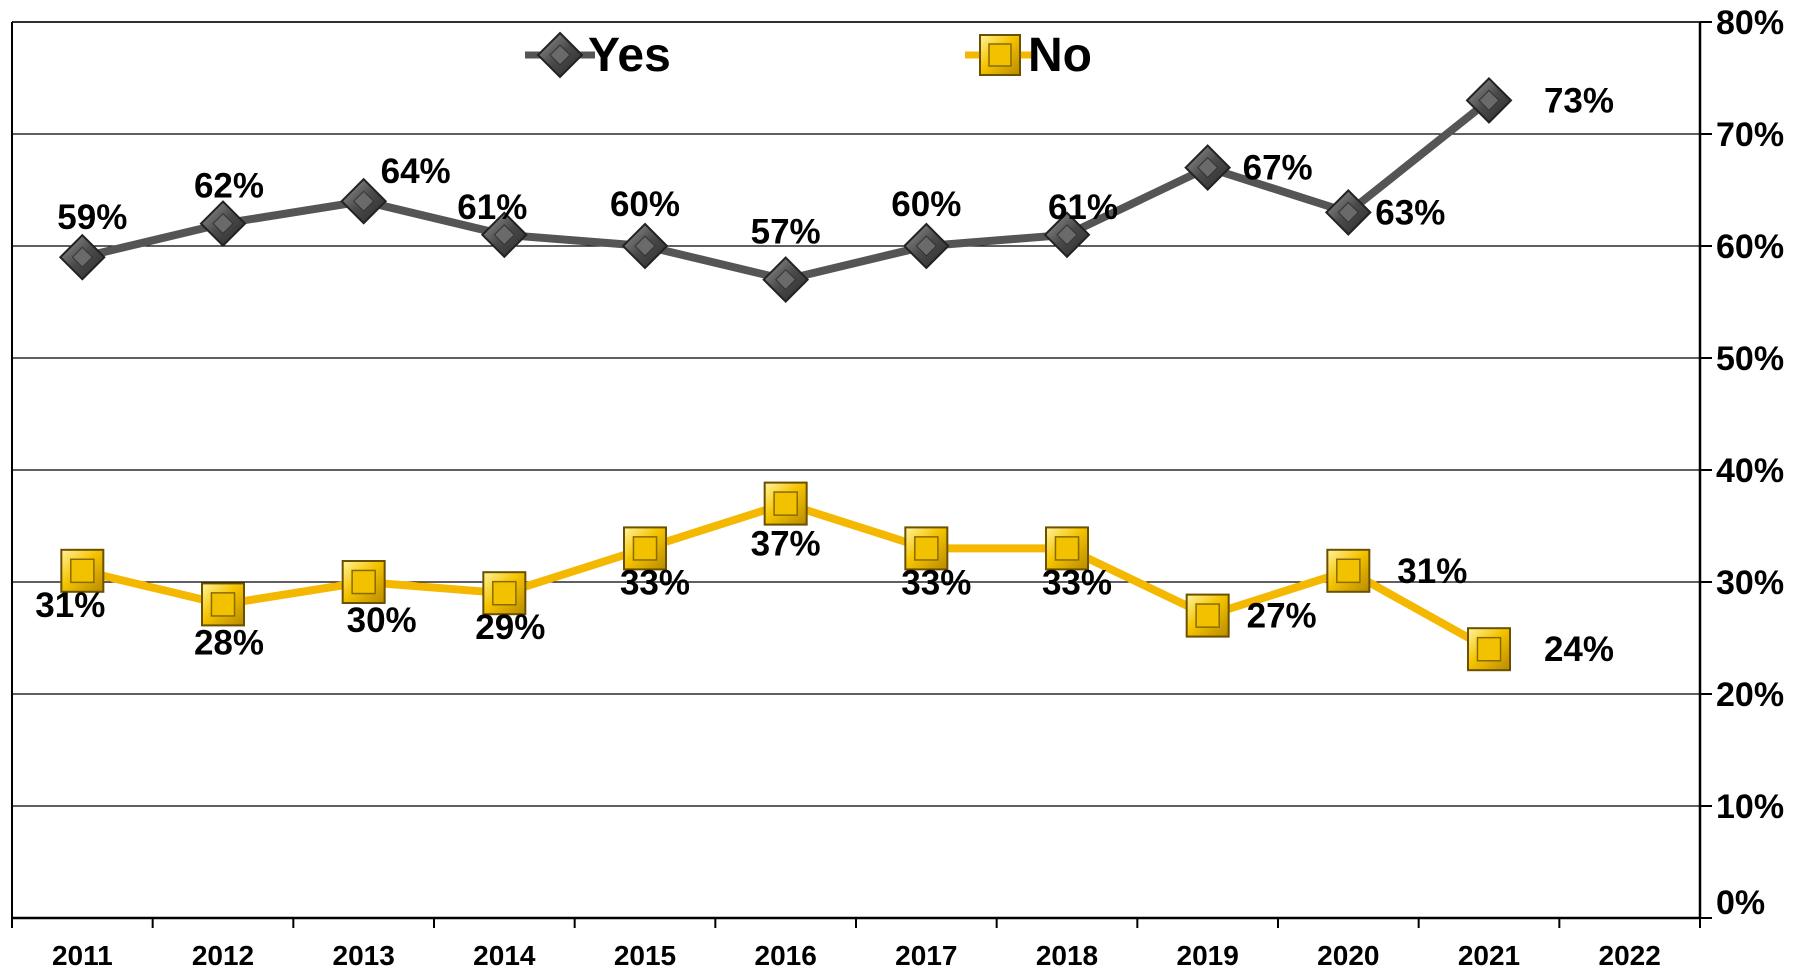 The width and height of the screenshot is (1814, 970). What do you see at coordinates (926, 955) in the screenshot?
I see `x-tick-label: 2017` at bounding box center [926, 955].